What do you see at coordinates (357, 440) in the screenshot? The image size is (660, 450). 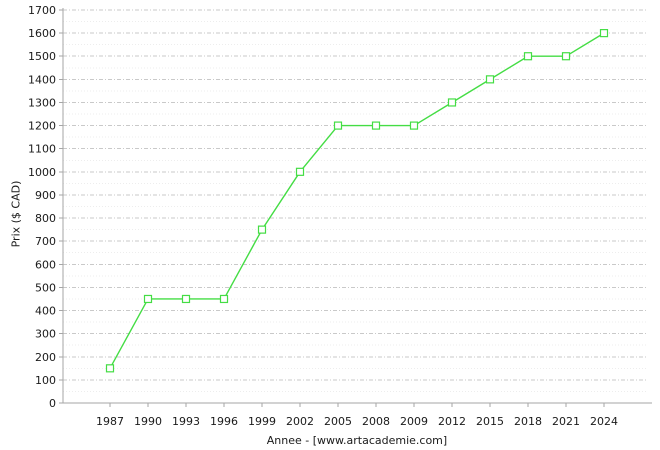 I see `x-axis-title: Annee - [www.artacademie.com]` at bounding box center [357, 440].